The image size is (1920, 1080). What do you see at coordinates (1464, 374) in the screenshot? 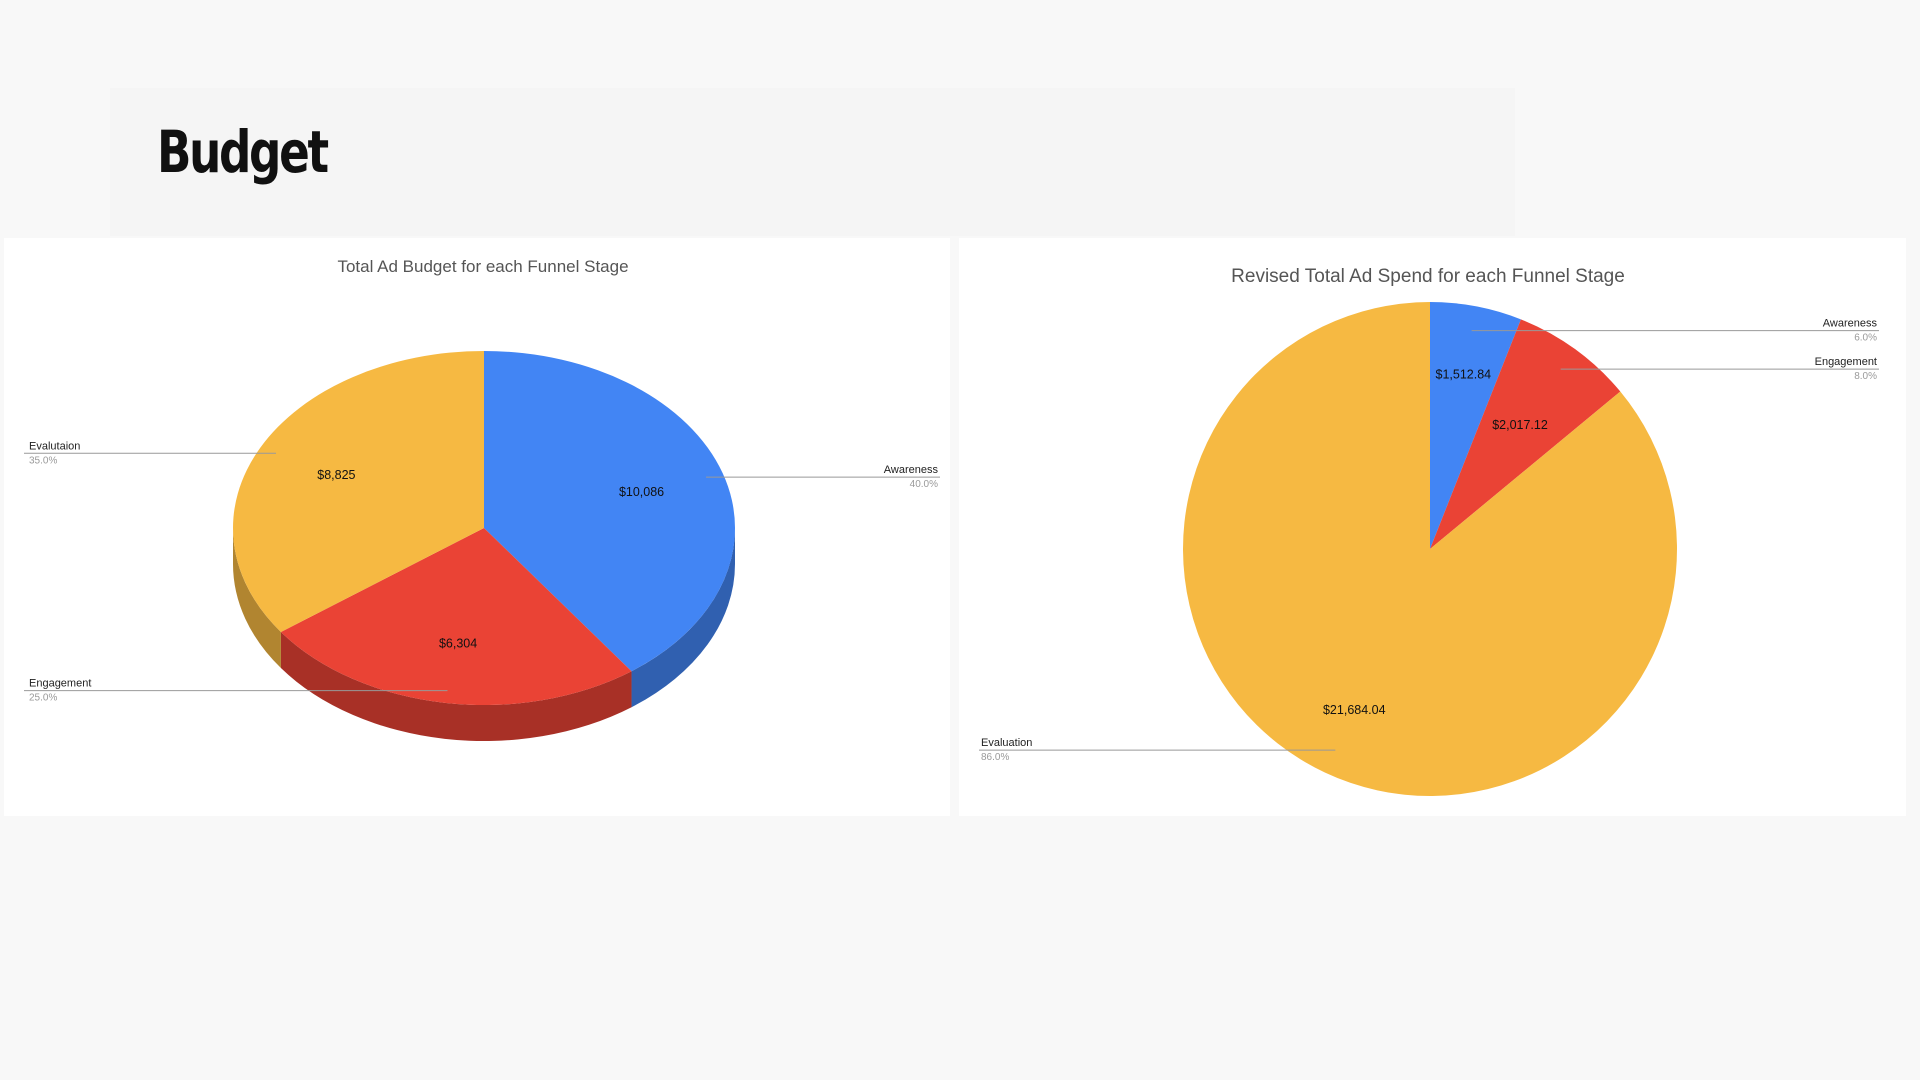
I see `value-label-awareness: $1,512.84` at bounding box center [1464, 374].